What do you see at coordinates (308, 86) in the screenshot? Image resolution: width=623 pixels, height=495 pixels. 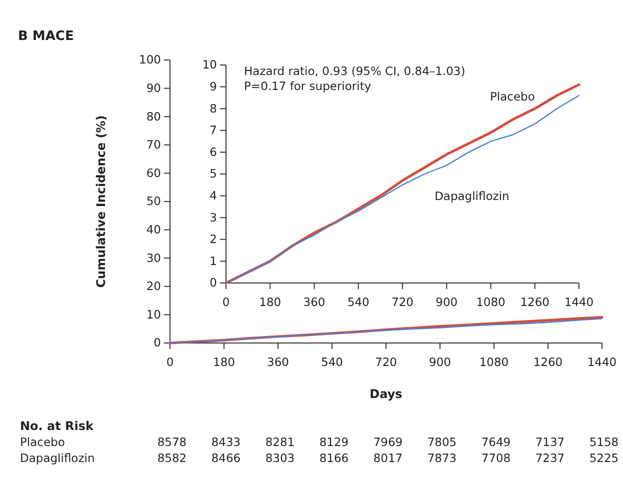 I see `annotation: P=0.17 for superiority` at bounding box center [308, 86].